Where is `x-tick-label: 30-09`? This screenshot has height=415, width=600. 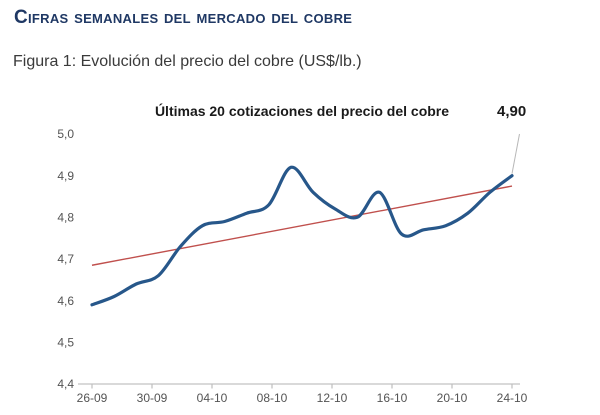 x-tick-label: 30-09 is located at coordinates (152, 398).